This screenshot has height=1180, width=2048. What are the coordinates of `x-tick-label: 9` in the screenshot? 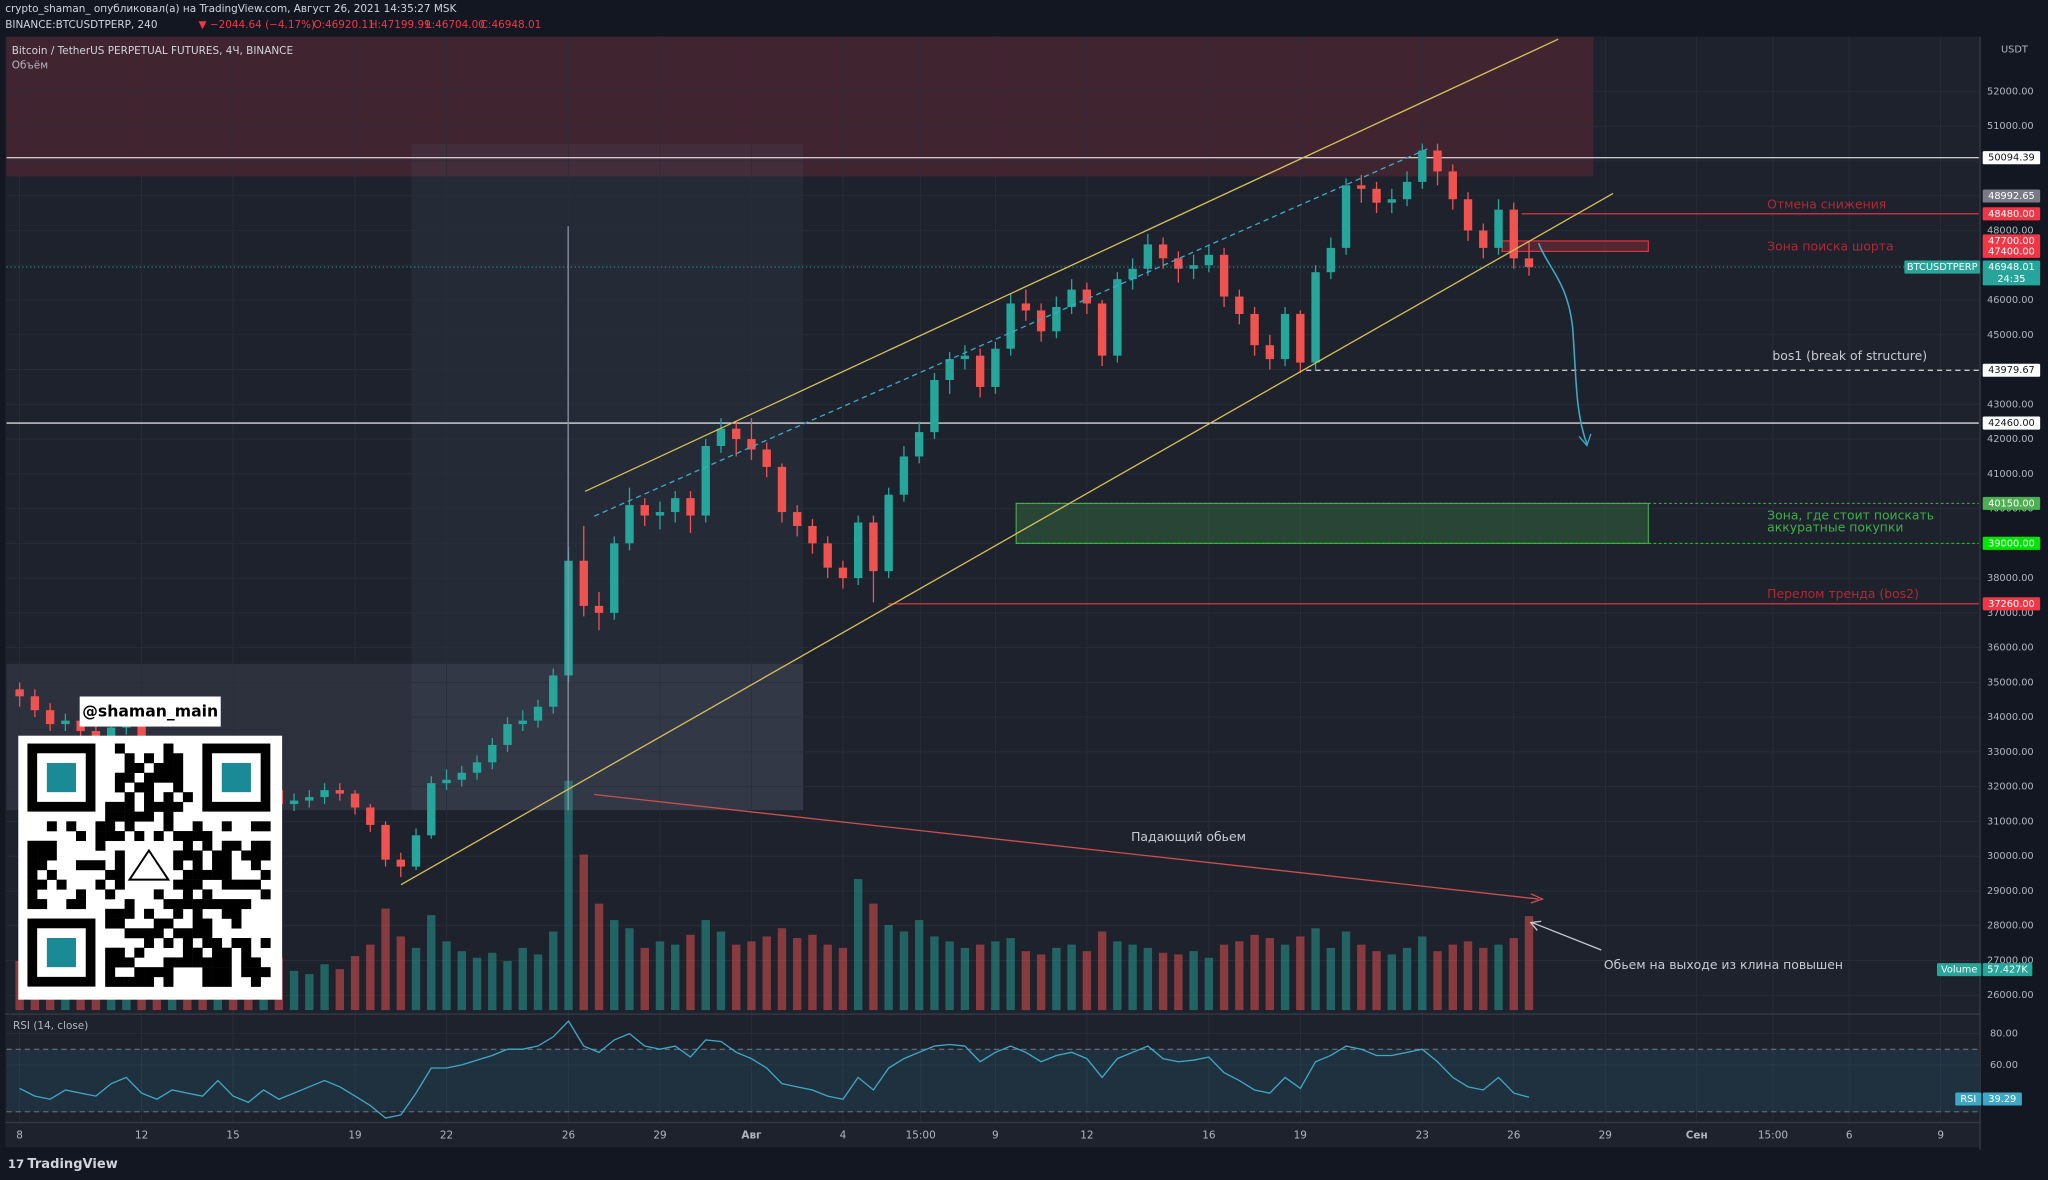 It's located at (995, 1136).